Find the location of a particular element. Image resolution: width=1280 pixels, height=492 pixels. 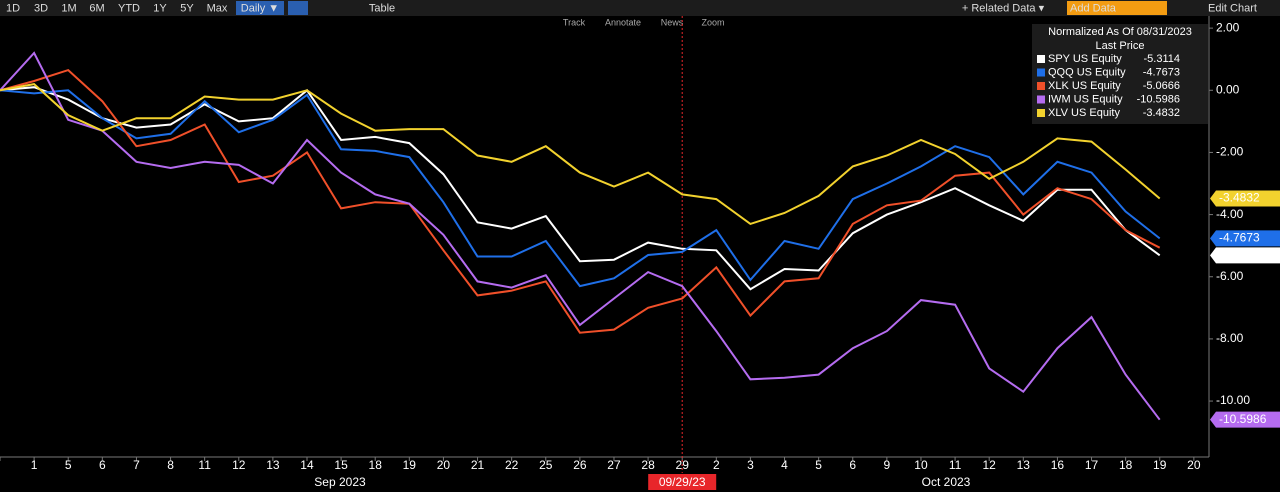

x-tick-label: 15 is located at coordinates (341, 465).